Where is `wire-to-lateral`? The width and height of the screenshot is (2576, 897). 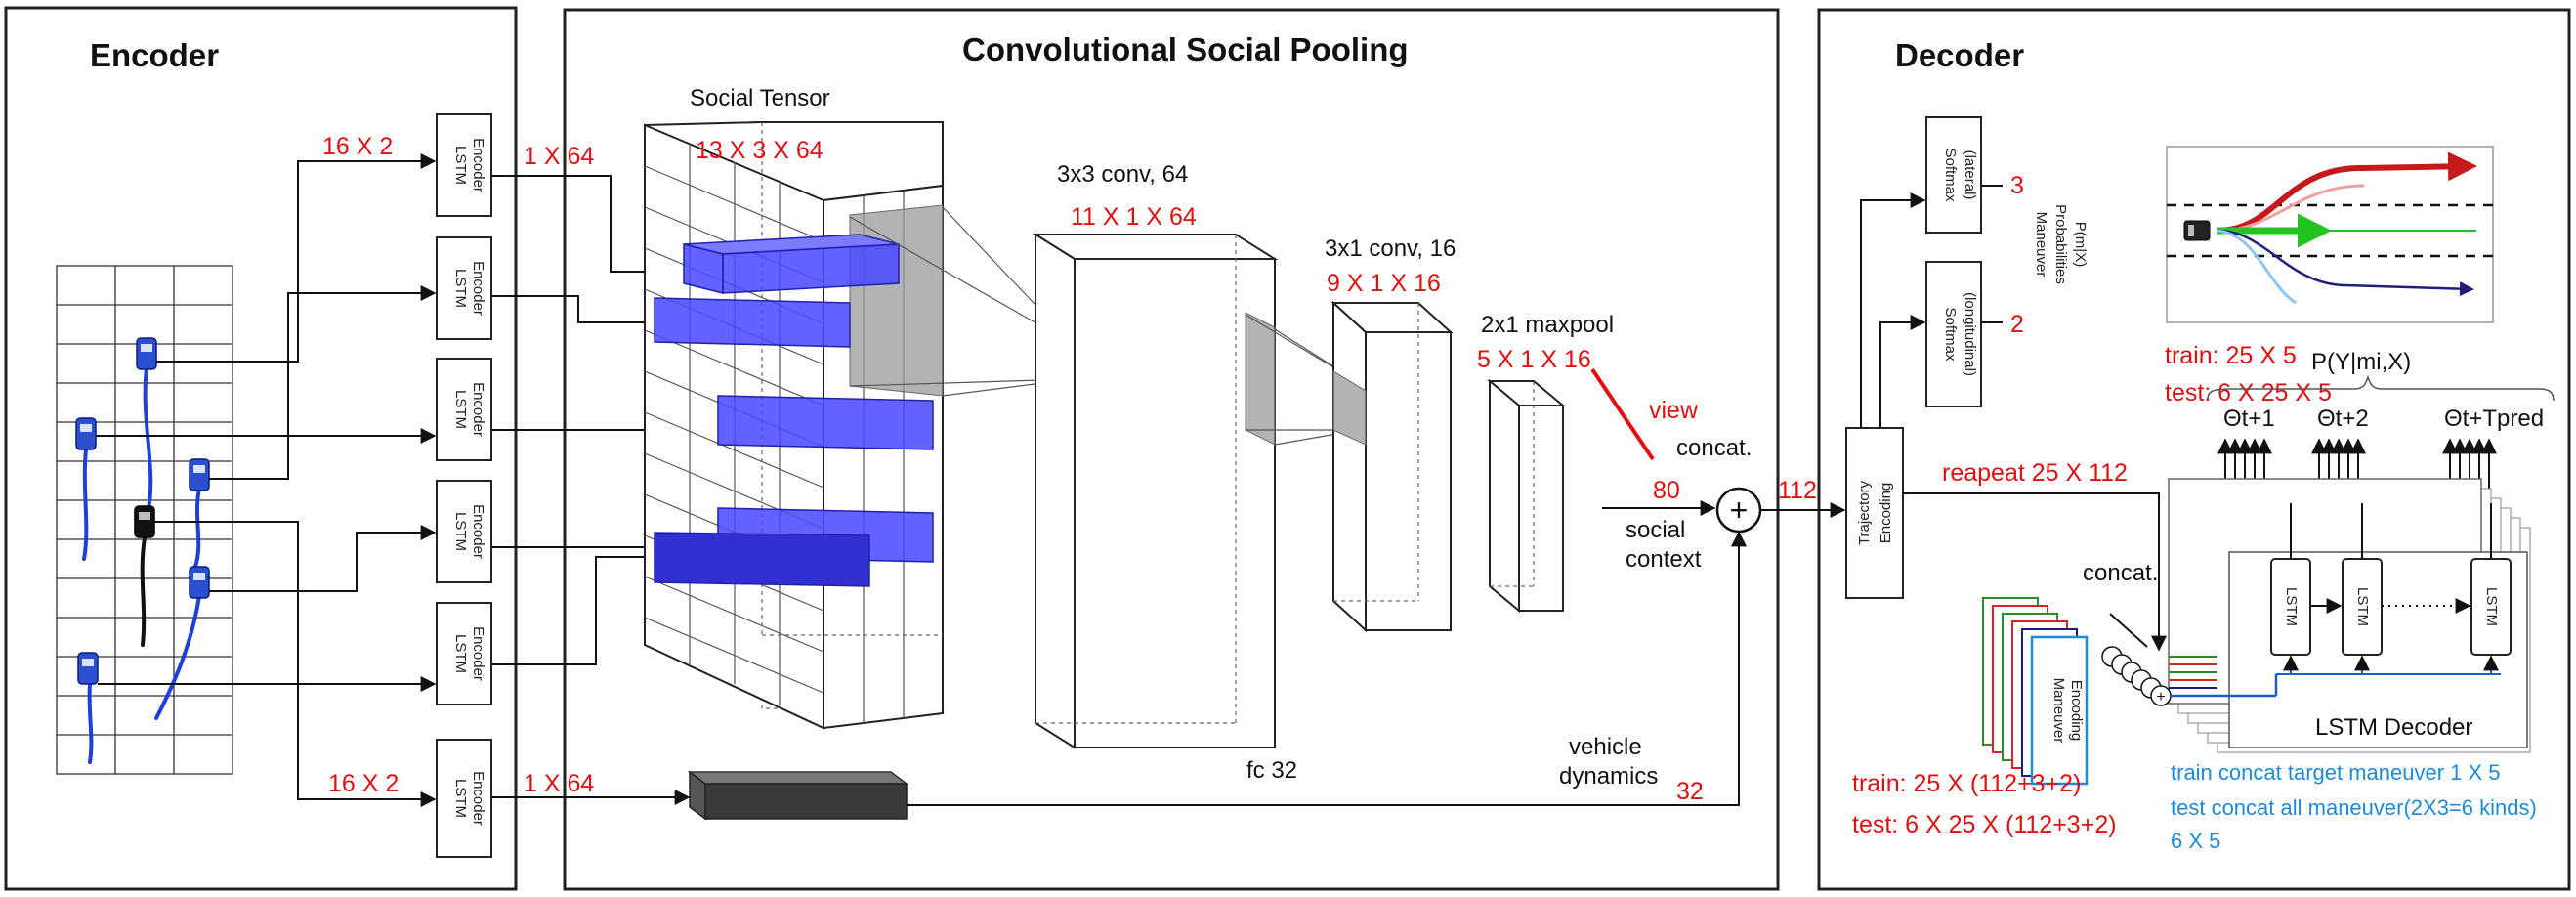 wire-to-lateral is located at coordinates (1893, 310).